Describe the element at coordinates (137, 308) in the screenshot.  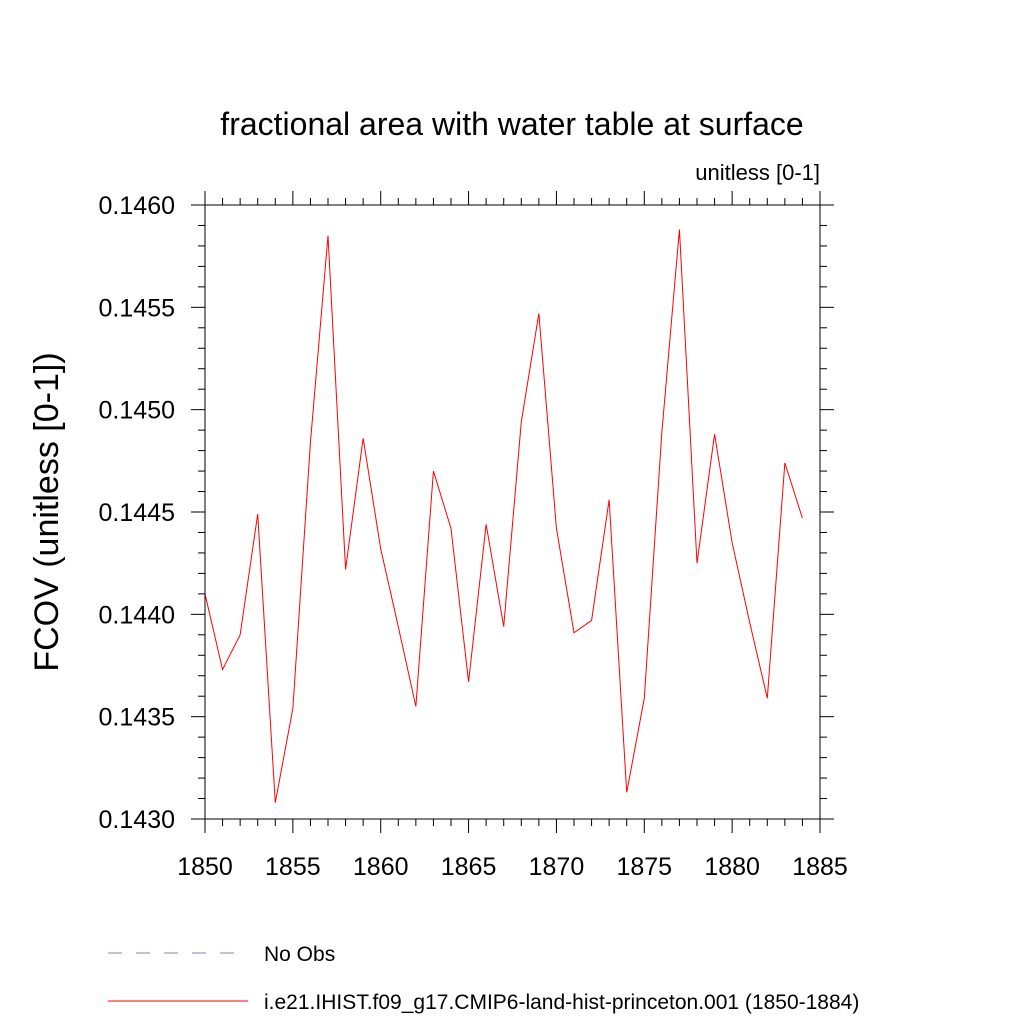
I see `y-tick-label: 0.1455` at that location.